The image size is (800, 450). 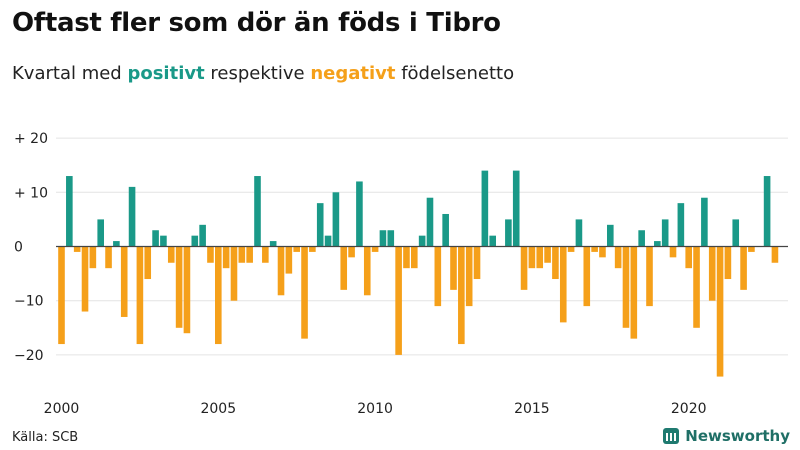 What do you see at coordinates (257, 73) in the screenshot?
I see `subtitle-text-2: respektive` at bounding box center [257, 73].